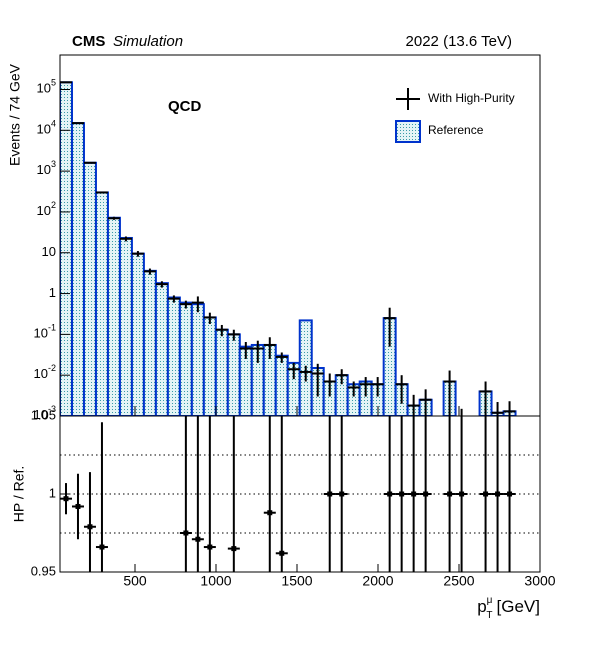  Describe the element at coordinates (88, 41) in the screenshot. I see `experiment-label: CMS` at that location.